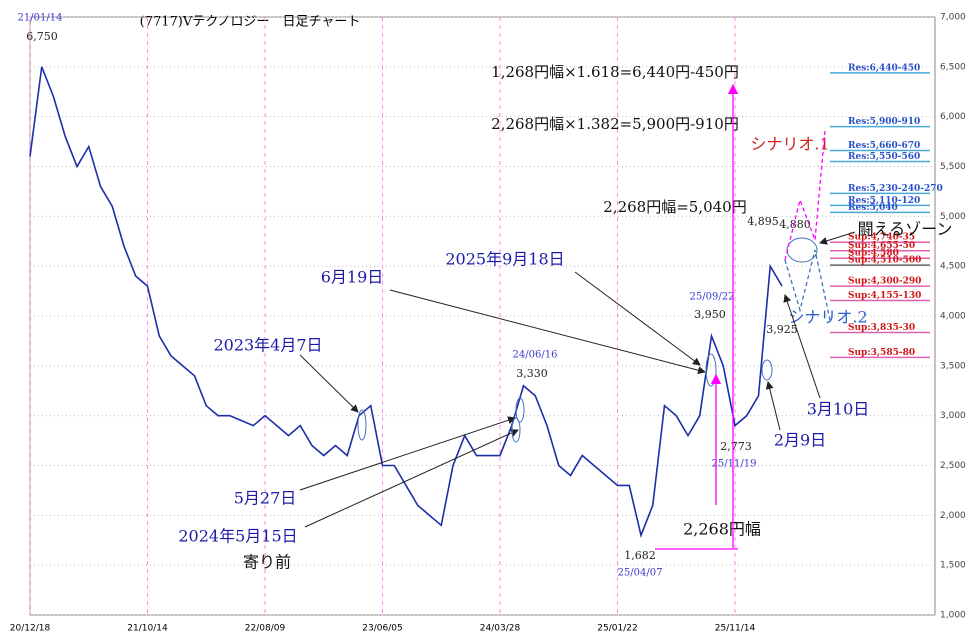  What do you see at coordinates (615, 72) in the screenshot?
I see `annotation: 1,268円幅×1.618=6,440円-450円` at bounding box center [615, 72].